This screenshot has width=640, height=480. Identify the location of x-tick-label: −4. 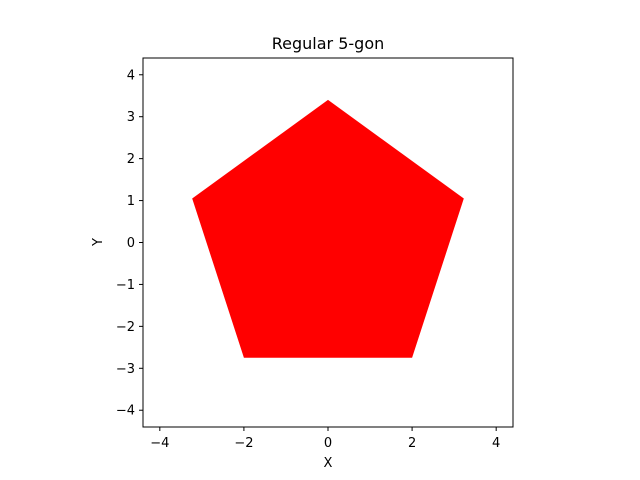
(159, 443).